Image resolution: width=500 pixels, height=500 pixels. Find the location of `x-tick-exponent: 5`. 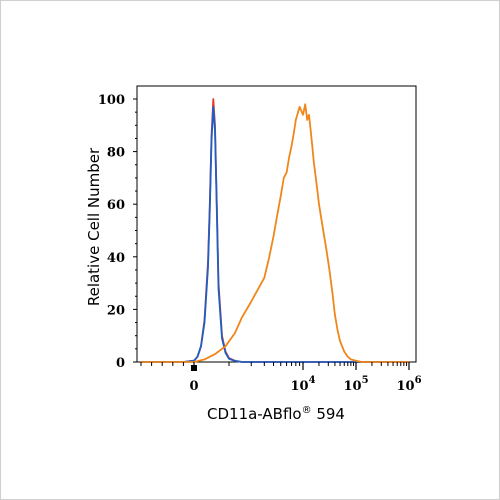

x-tick-exponent: 5 is located at coordinates (365, 380).